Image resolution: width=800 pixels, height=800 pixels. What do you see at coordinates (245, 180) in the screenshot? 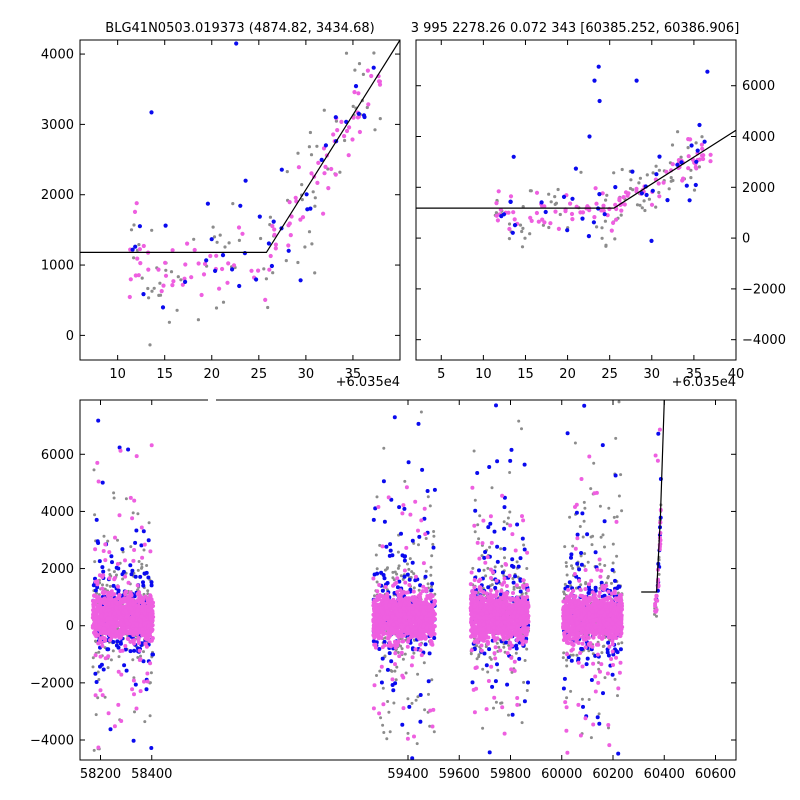
I see `point-outlier` at bounding box center [245, 180].